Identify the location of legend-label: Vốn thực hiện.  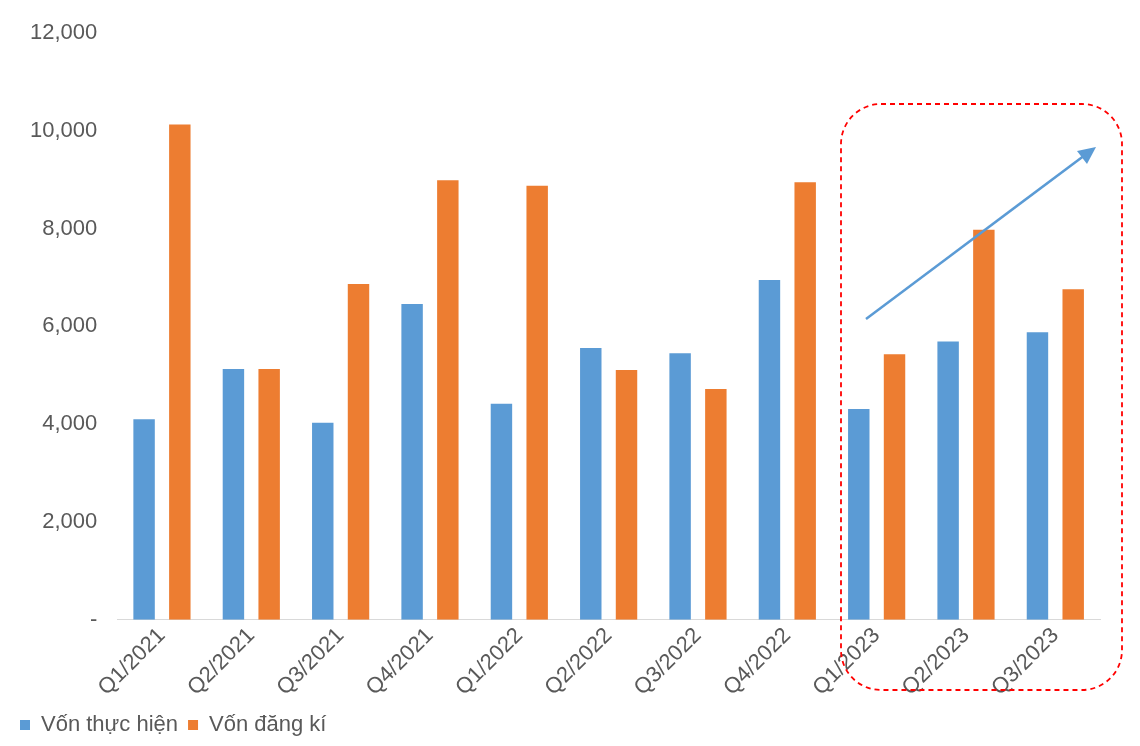
(110, 724).